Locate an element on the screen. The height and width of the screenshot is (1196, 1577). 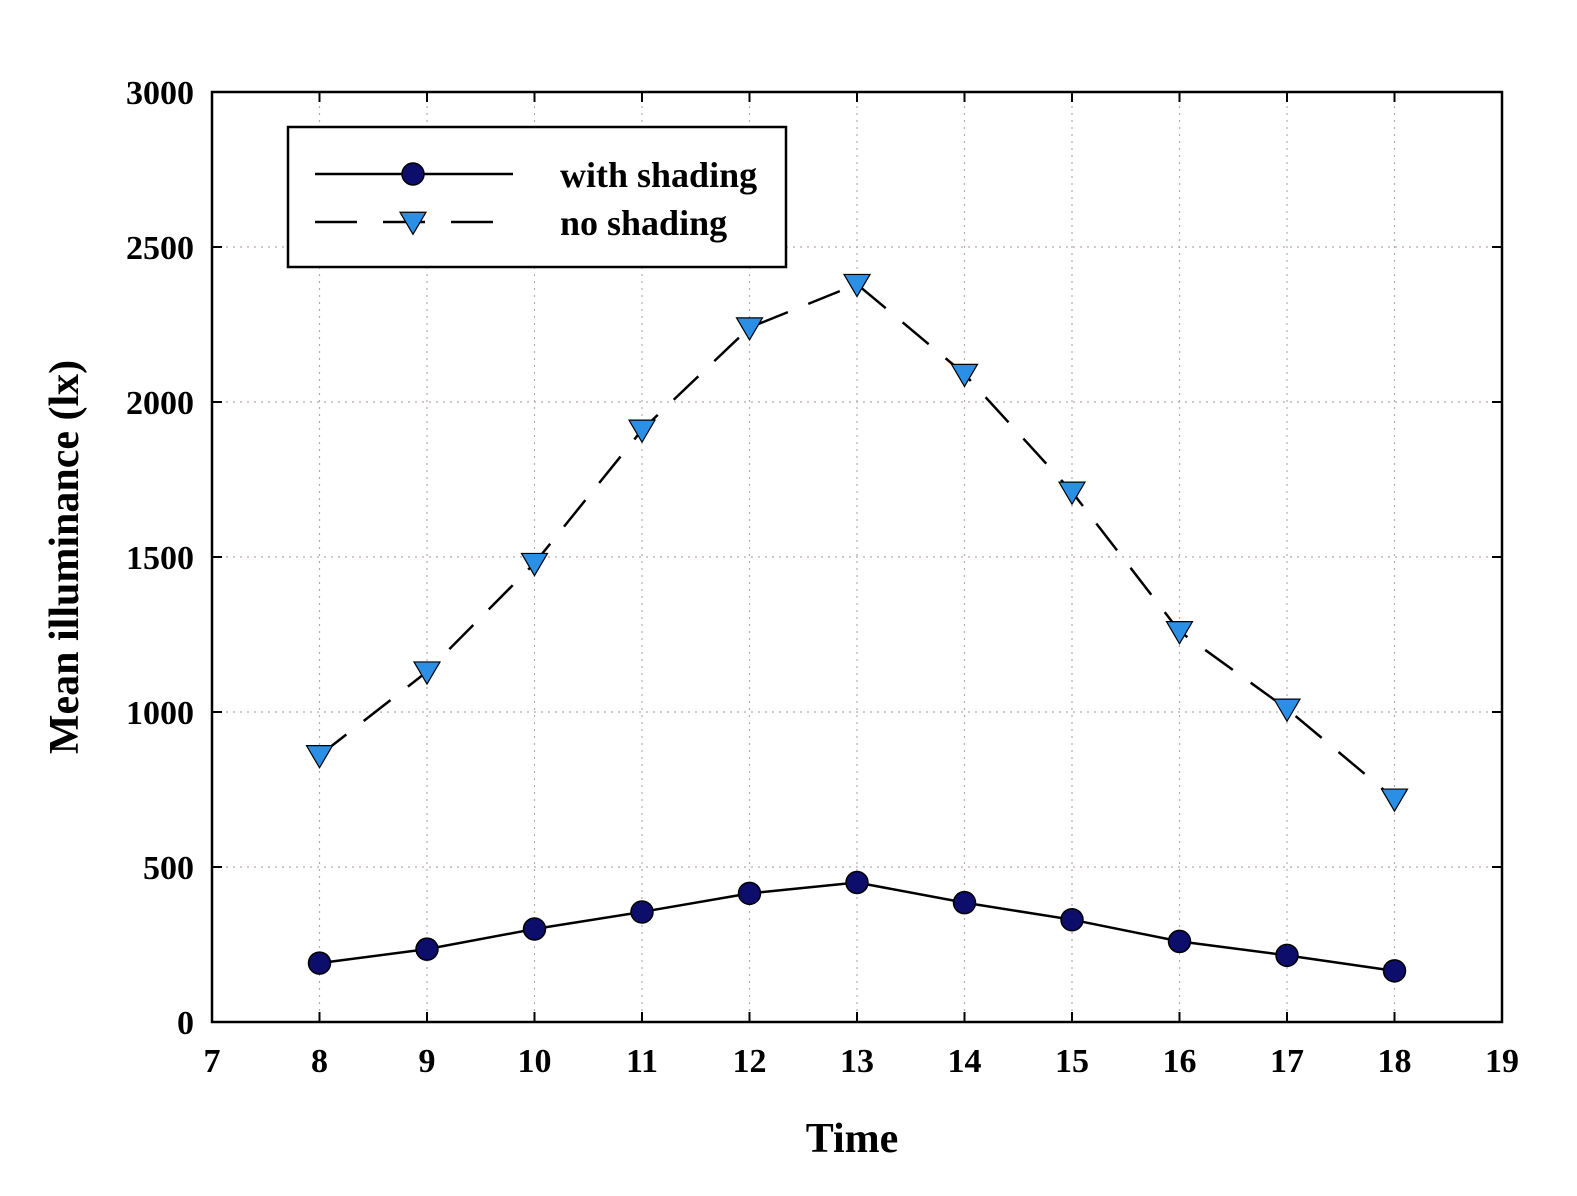
y-tick-label: 2000 is located at coordinates (160, 403).